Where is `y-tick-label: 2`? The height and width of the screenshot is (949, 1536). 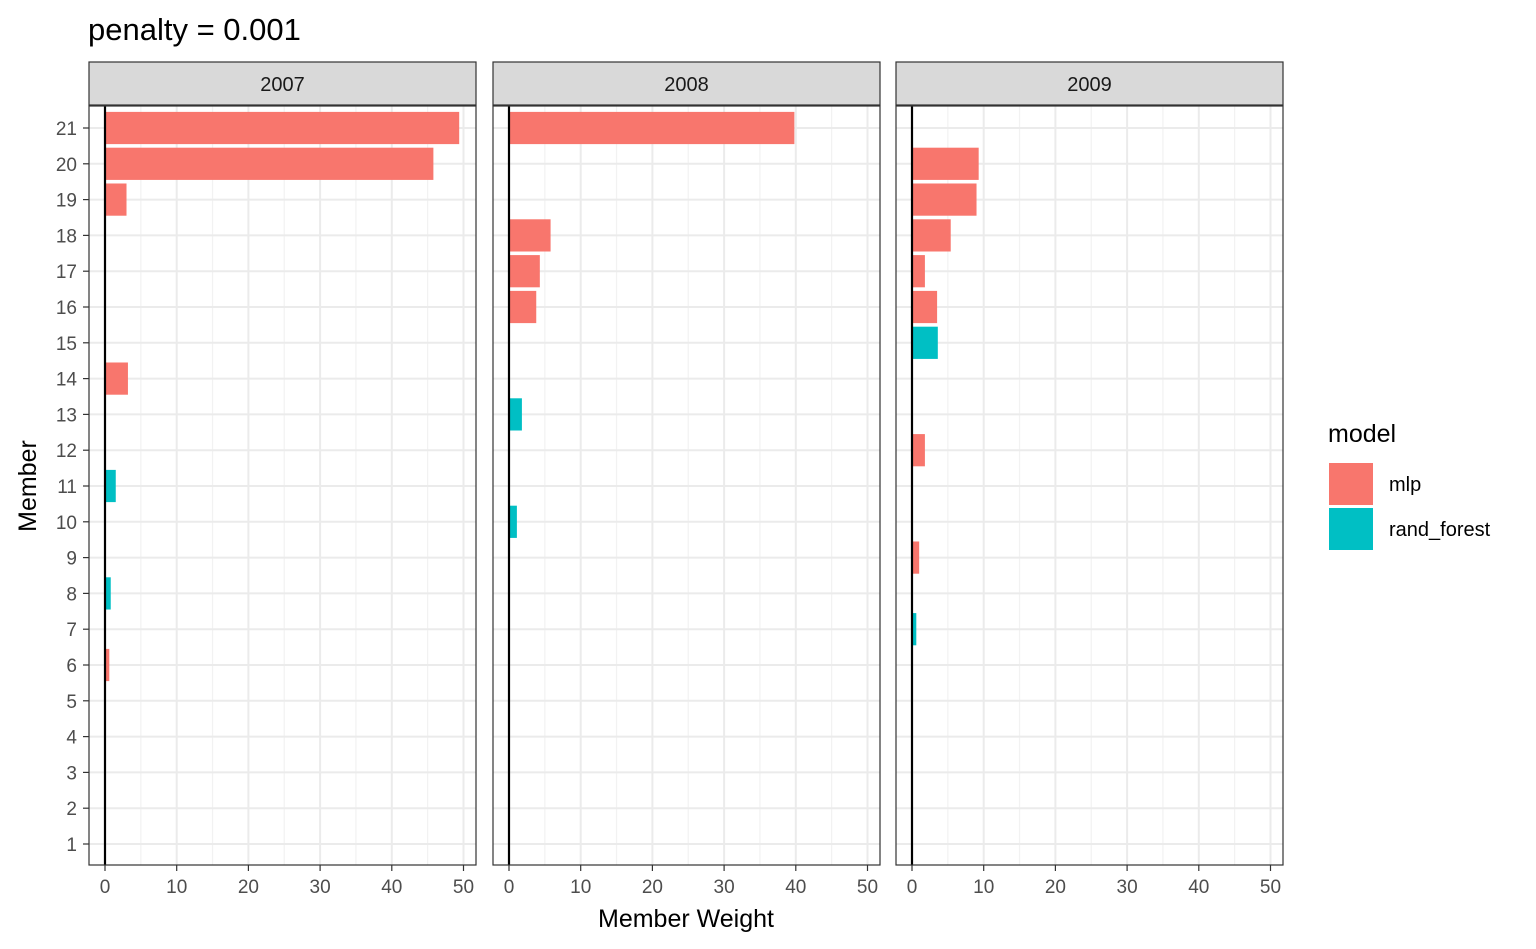
y-tick-label: 2 is located at coordinates (71, 809).